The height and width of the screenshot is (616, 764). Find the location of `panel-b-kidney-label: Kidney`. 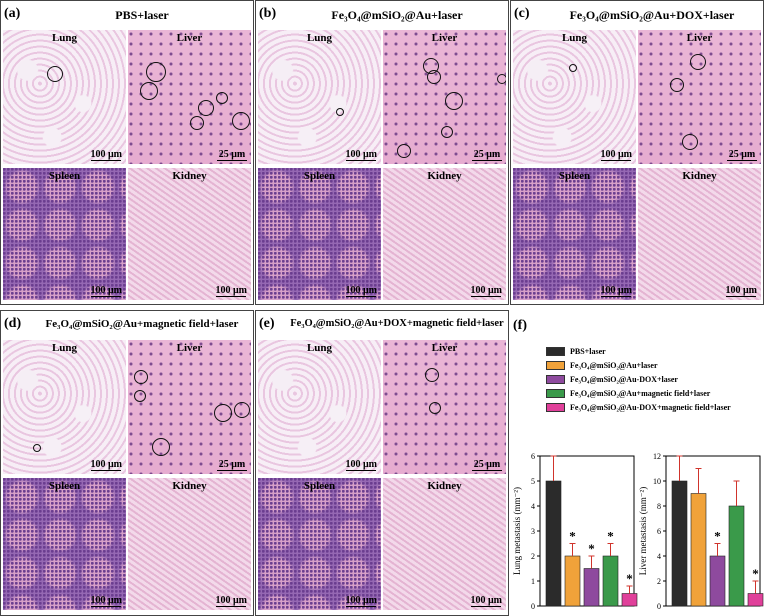

panel-b-kidney-label: Kidney is located at coordinates (444, 176).